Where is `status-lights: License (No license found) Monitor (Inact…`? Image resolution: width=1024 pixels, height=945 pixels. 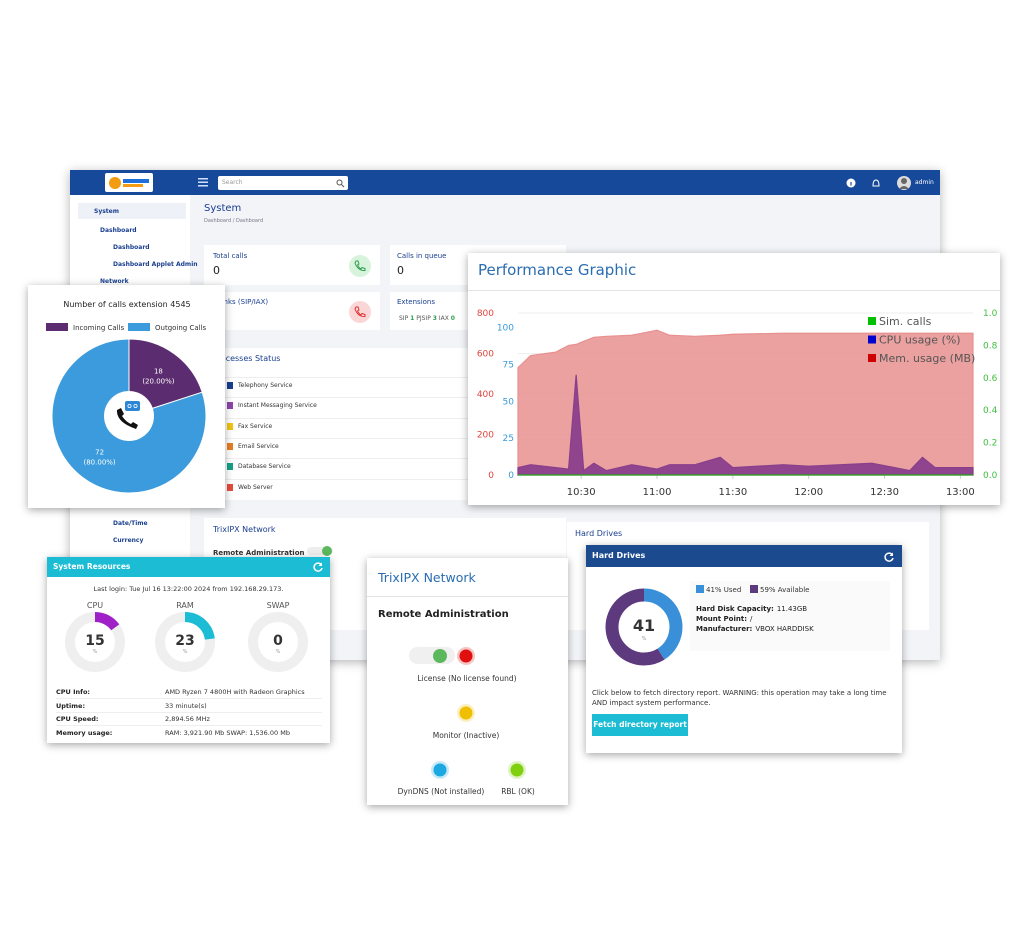 status-lights: License (No license found) Monitor (Inact… is located at coordinates (466, 721).